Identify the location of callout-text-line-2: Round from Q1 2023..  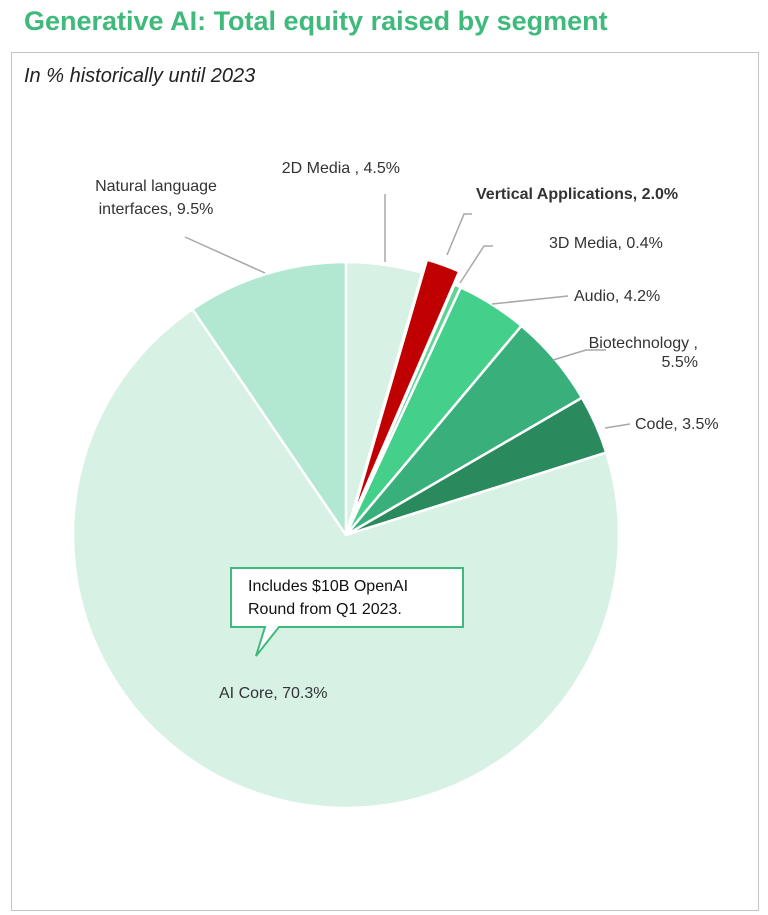
(325, 609).